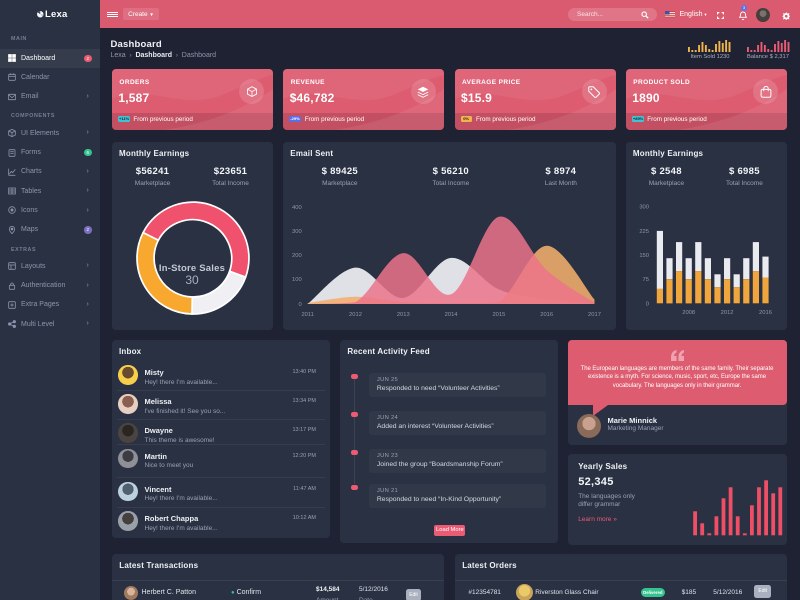 The height and width of the screenshot is (600, 800). Describe the element at coordinates (688, 313) in the screenshot. I see `svg-text: 2008` at that location.